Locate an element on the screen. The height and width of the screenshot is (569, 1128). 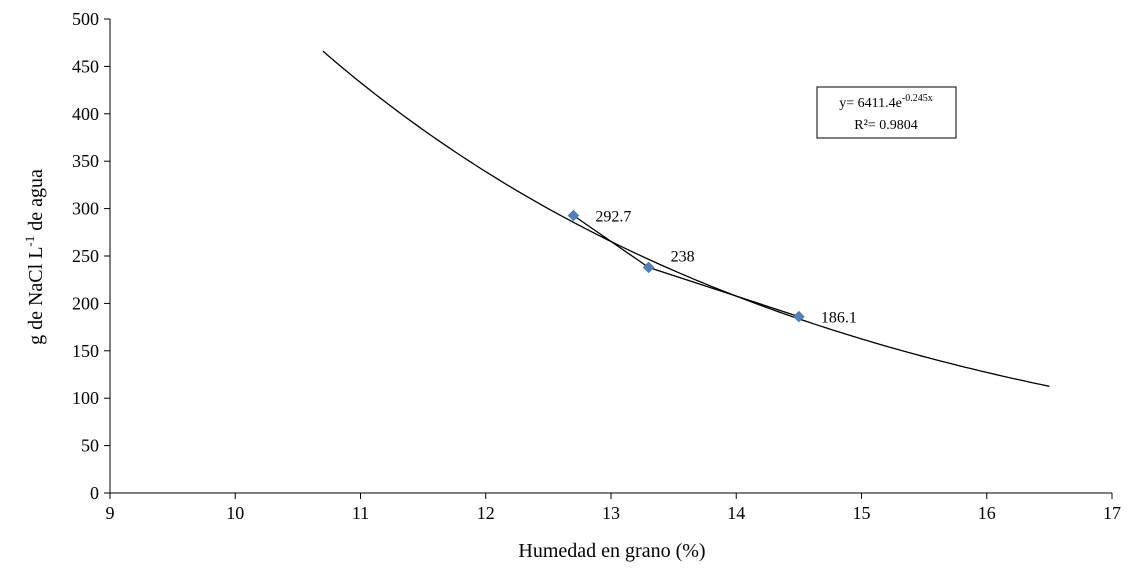
trendline-r2: R²= 0.9804 is located at coordinates (885, 125).